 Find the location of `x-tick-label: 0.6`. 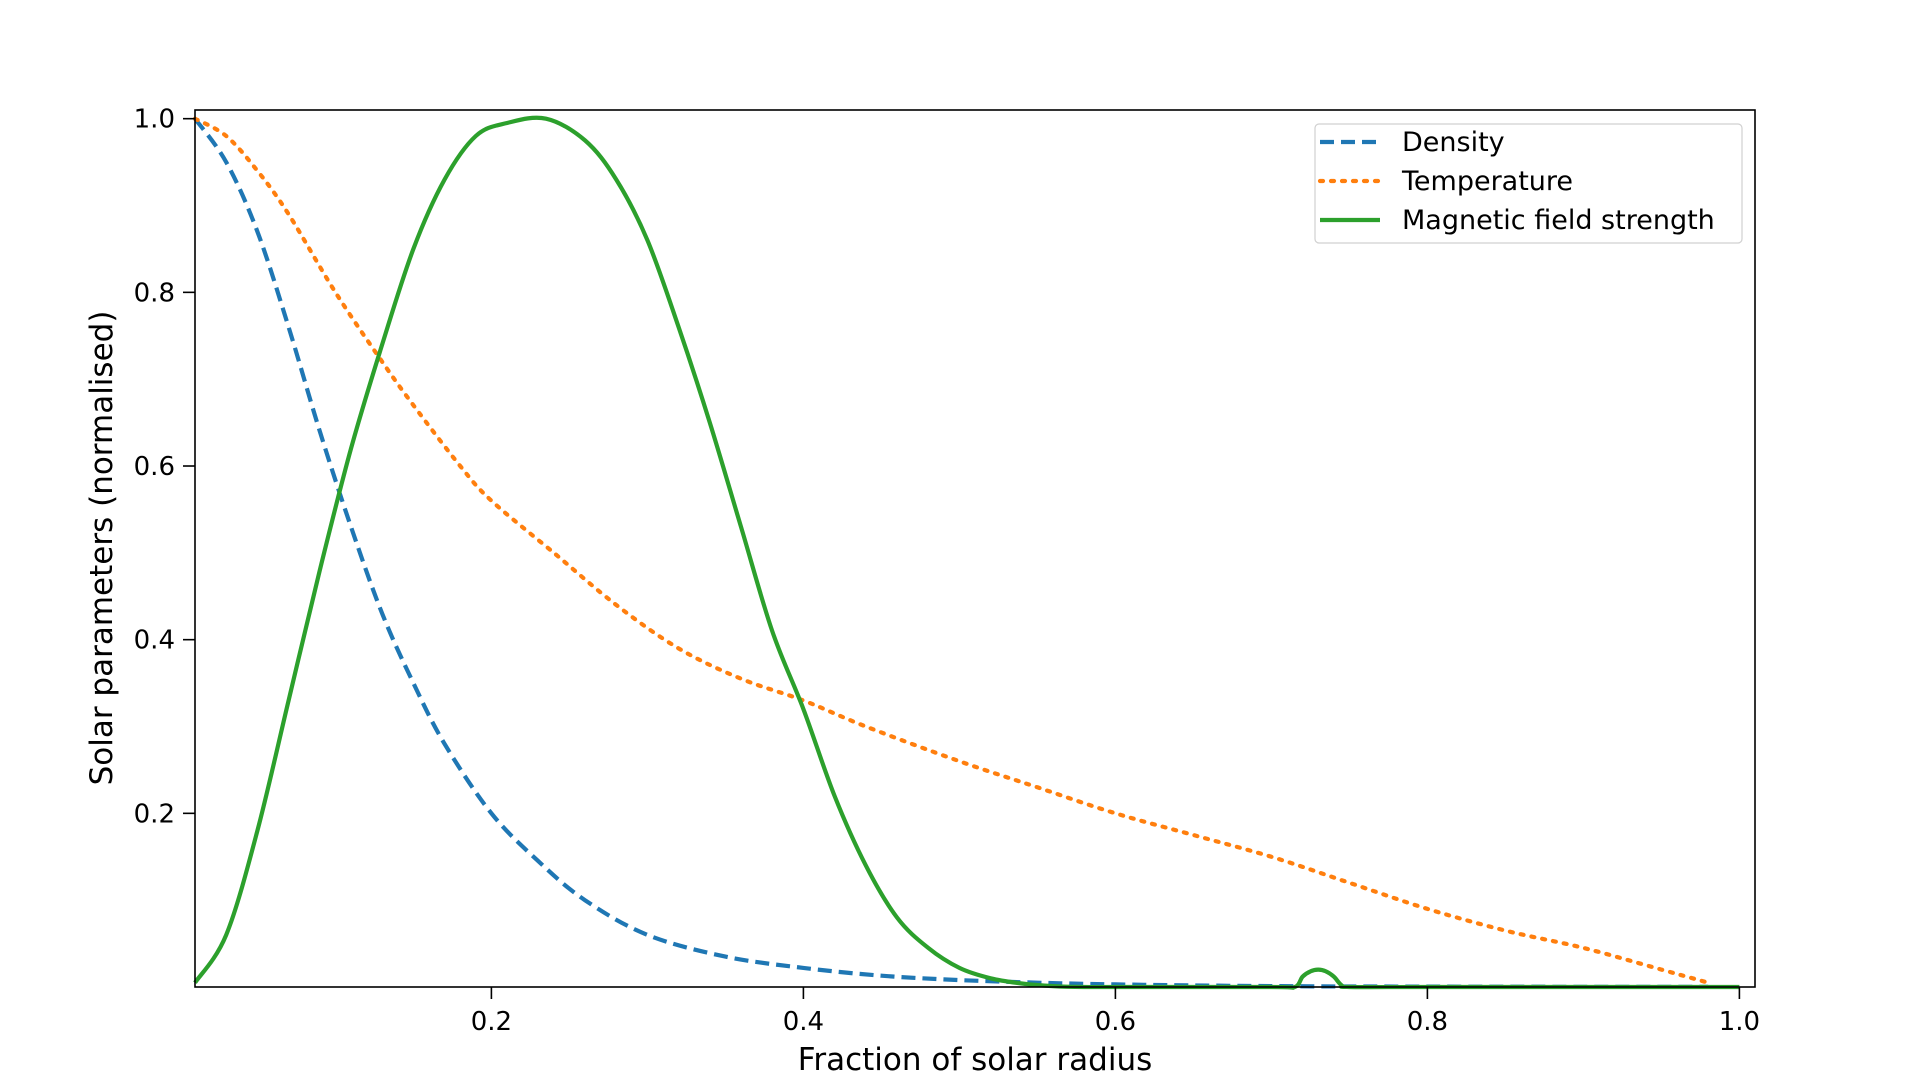

x-tick-label: 0.6 is located at coordinates (1115, 1022).